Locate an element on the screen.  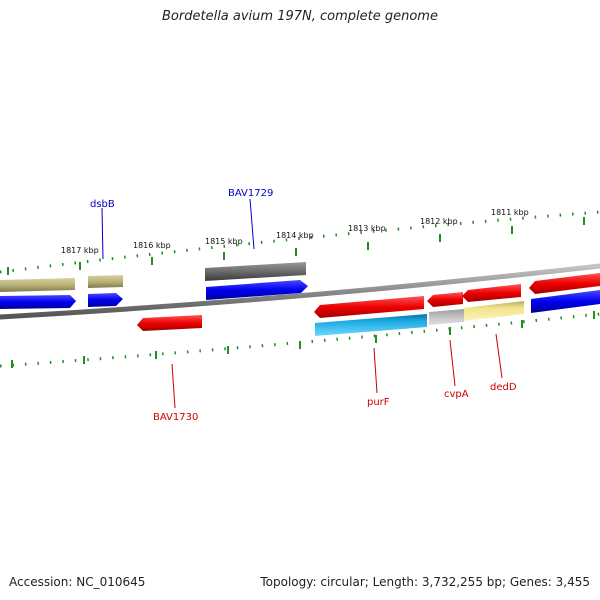
yellow-feature-dedD is located at coordinates (494, 311).